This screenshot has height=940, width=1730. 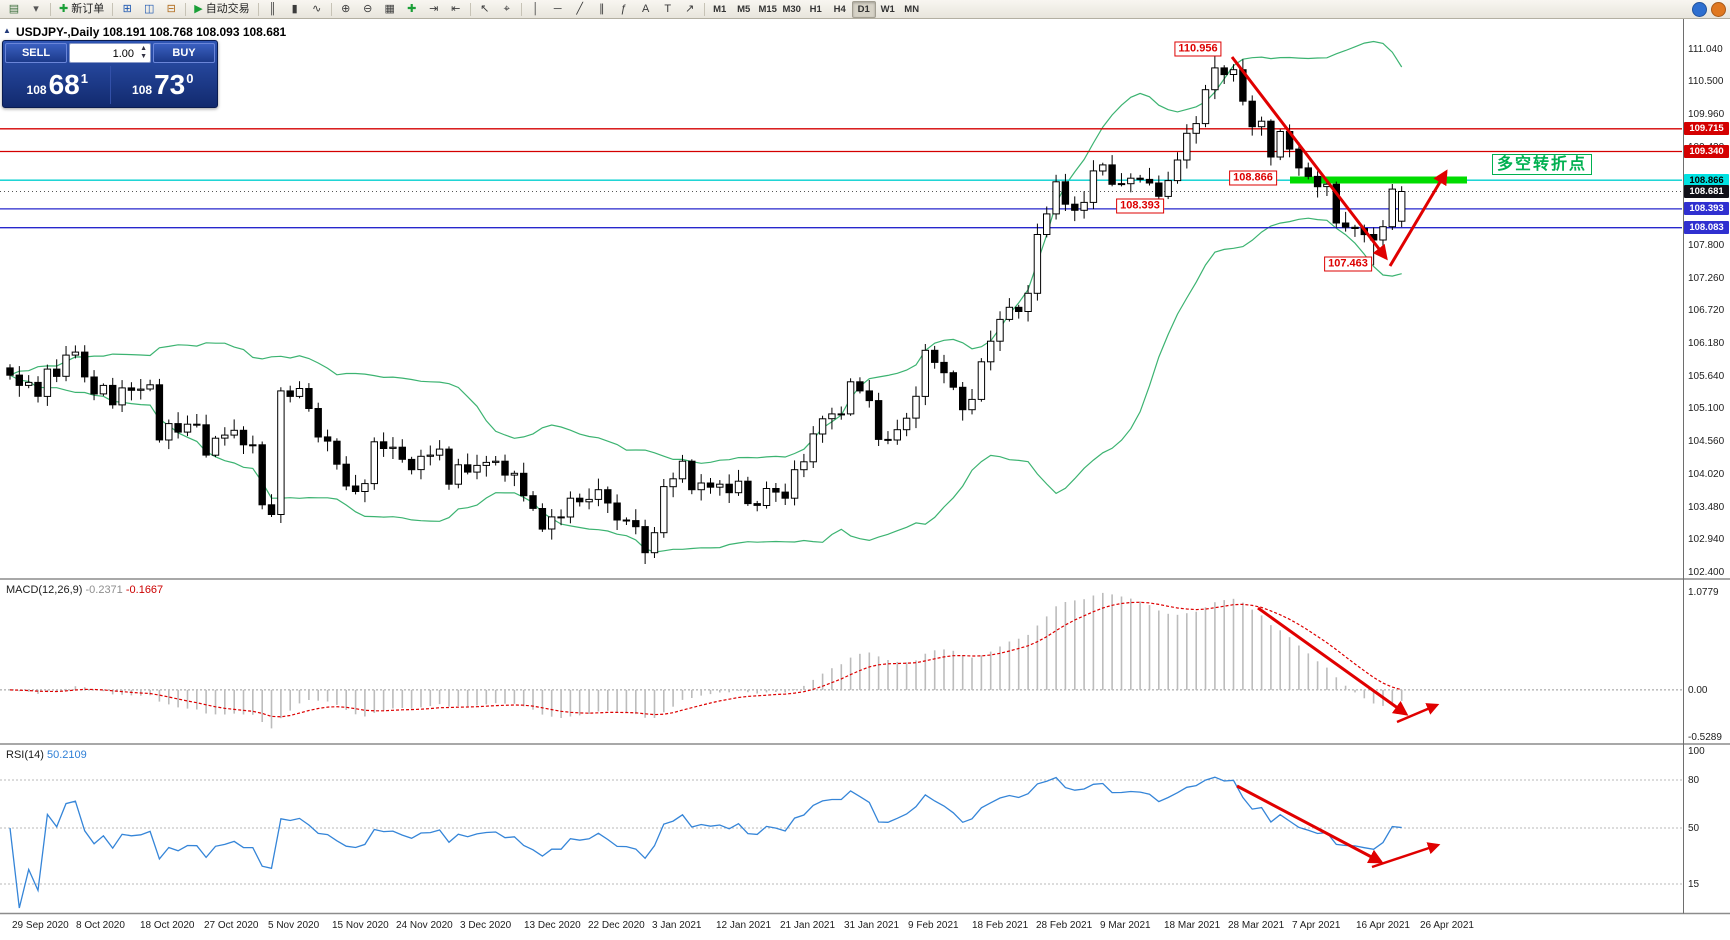 I want to click on volume-up-button: ▲, so click(x=143, y=48).